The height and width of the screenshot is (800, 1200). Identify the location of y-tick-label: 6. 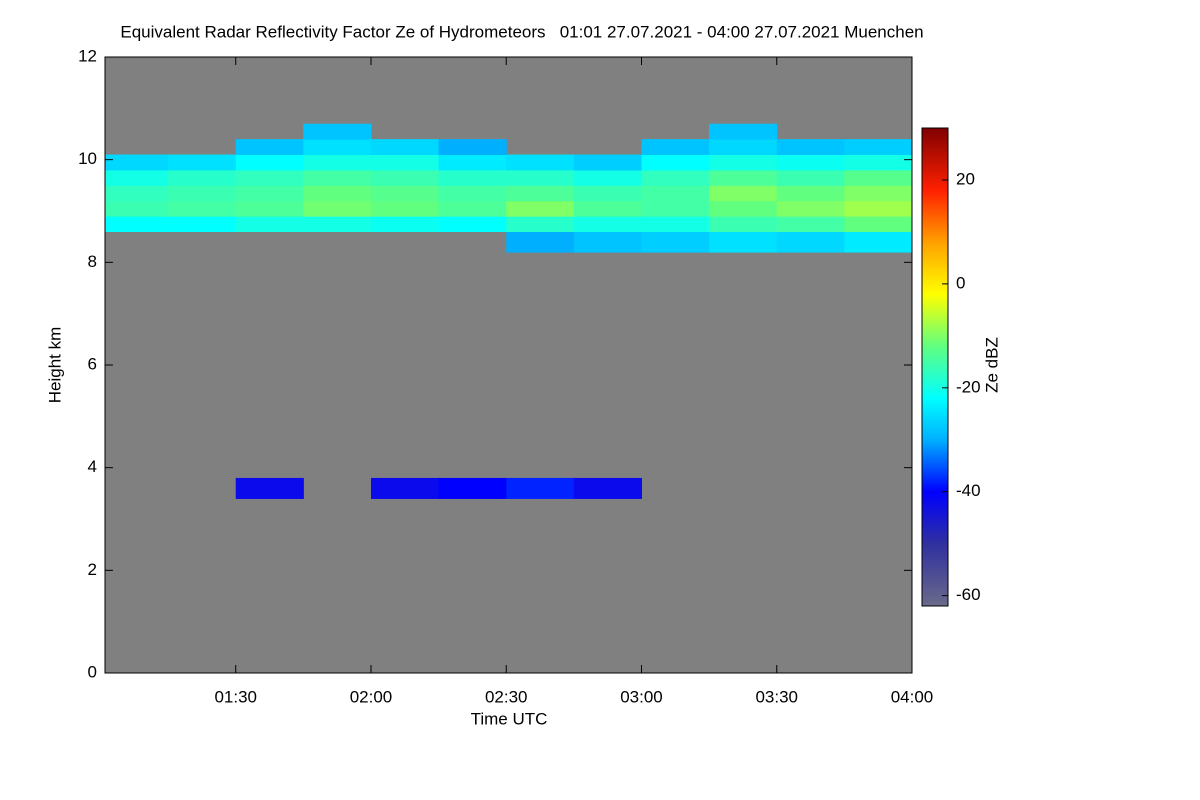
(92, 363).